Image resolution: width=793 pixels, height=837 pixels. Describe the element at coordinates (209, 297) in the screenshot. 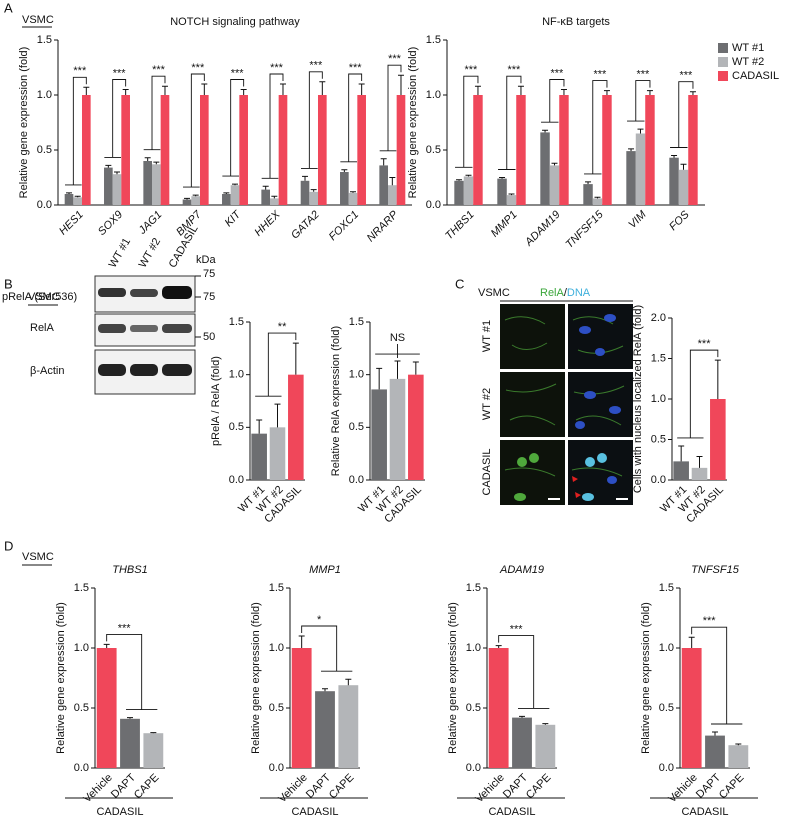

I see `marker-label: 75` at that location.